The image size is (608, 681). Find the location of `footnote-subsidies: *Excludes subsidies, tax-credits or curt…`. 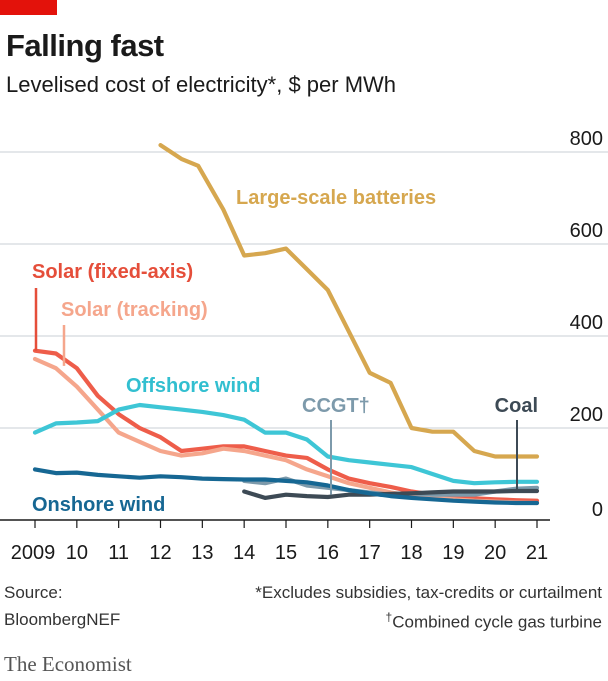

footnote-subsidies: *Excludes subsidies, tax-credits or curt… is located at coordinates (428, 592).